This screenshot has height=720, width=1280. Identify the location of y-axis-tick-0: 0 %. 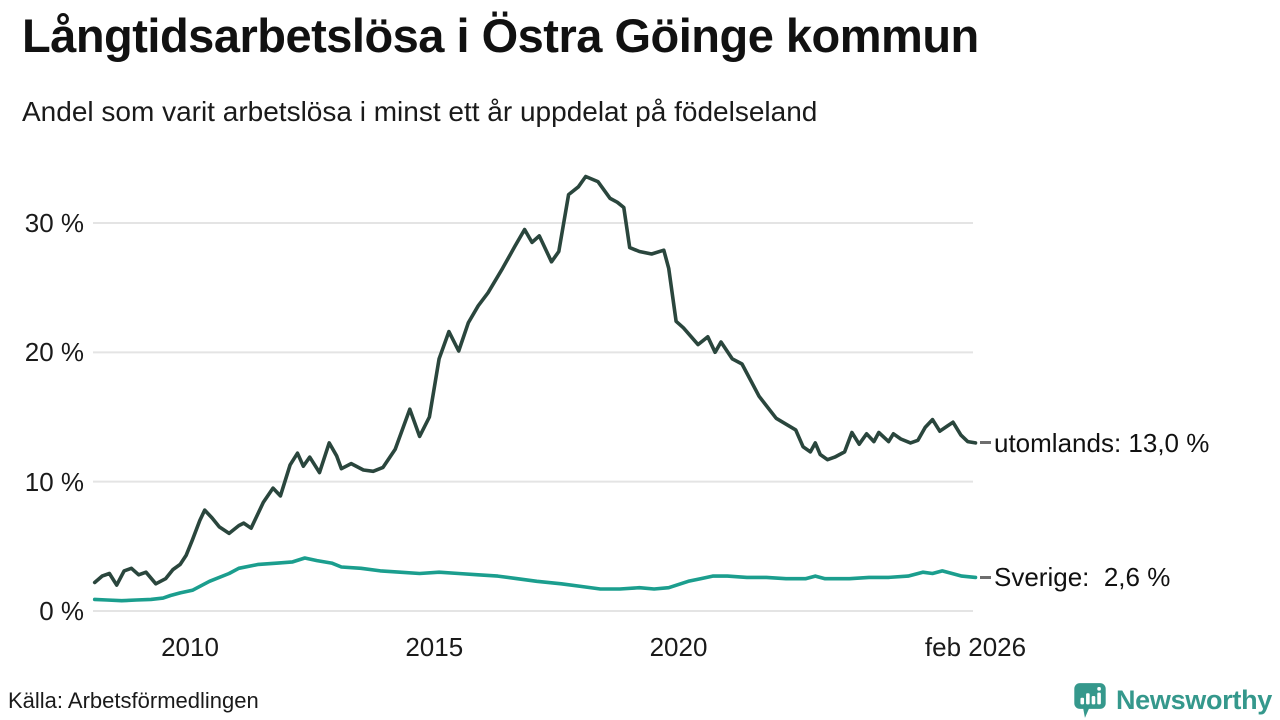
(61, 611).